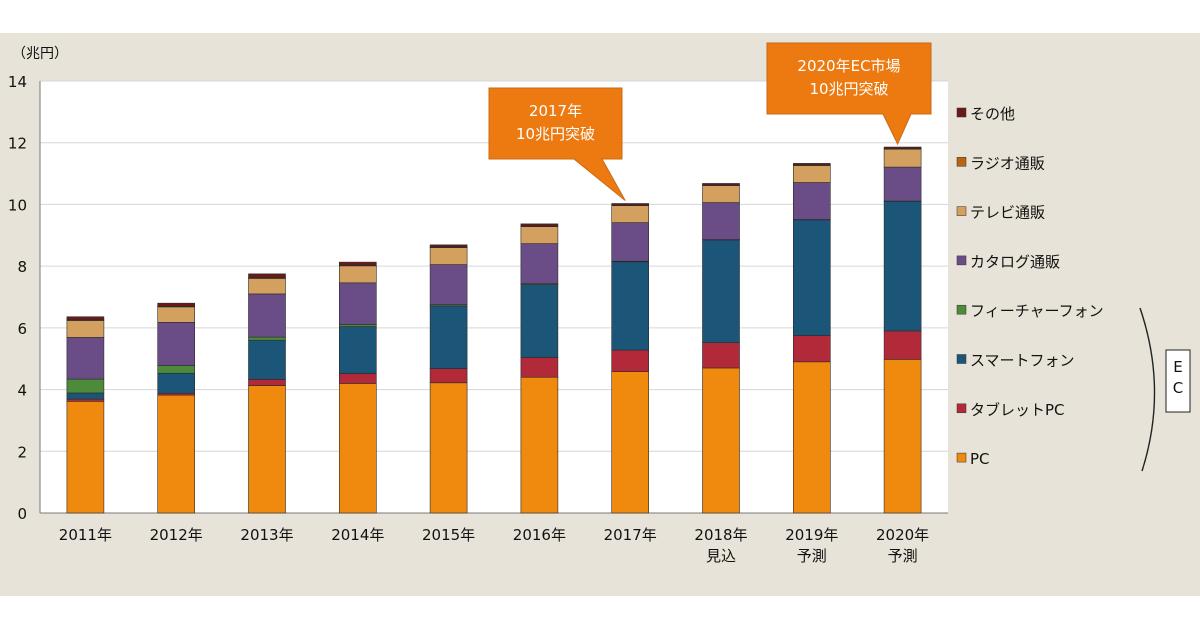  What do you see at coordinates (1037, 311) in the screenshot?
I see `legend-label: フィーチャーフォン` at bounding box center [1037, 311].